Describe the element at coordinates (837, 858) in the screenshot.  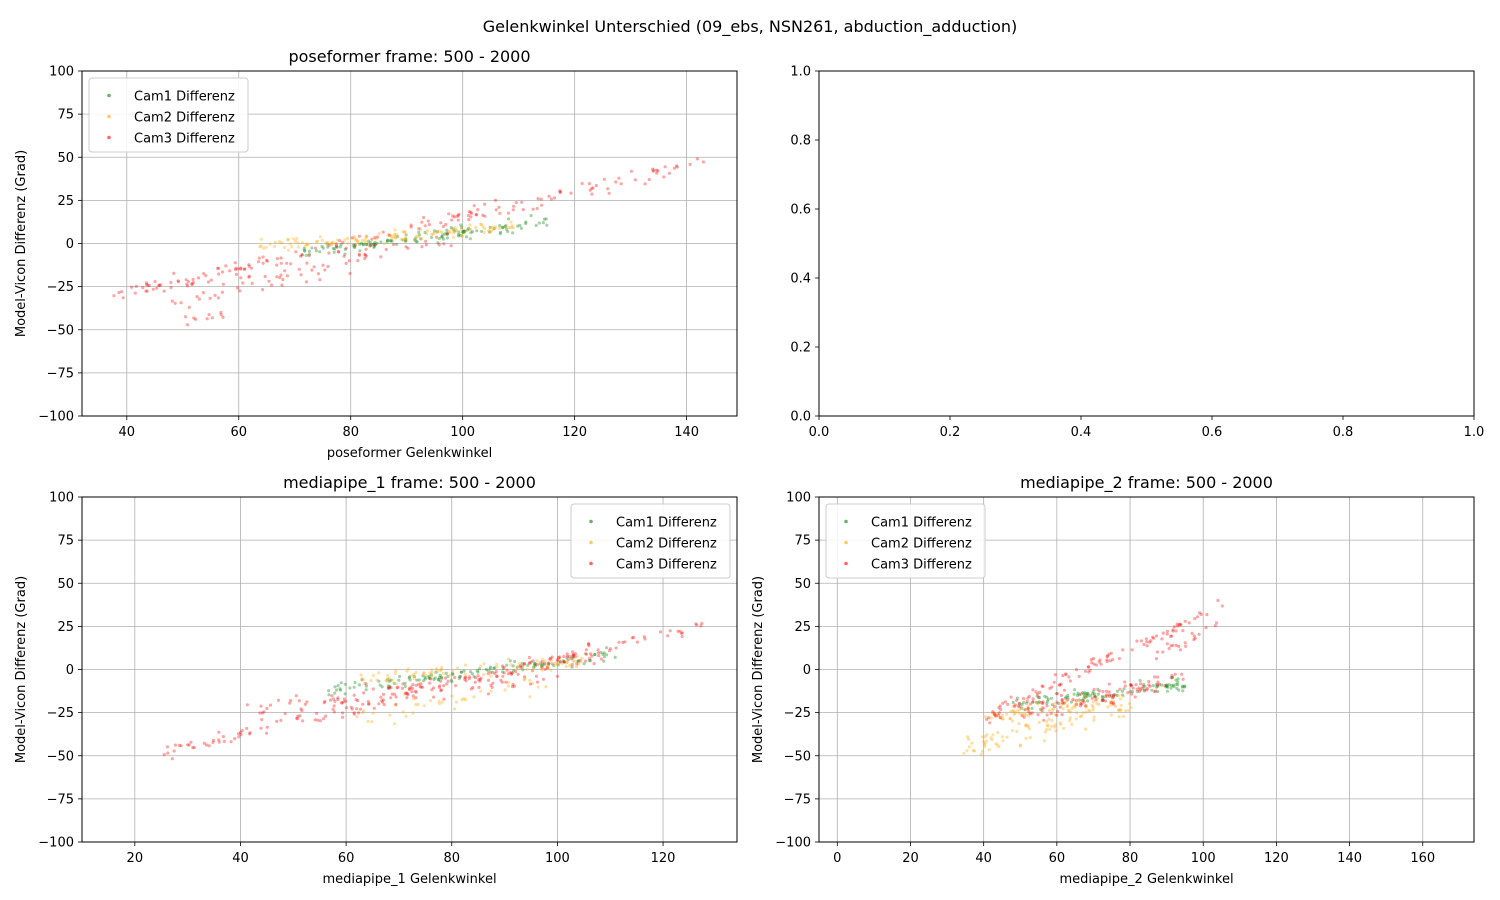
I see `x-tick-label: 0` at that location.